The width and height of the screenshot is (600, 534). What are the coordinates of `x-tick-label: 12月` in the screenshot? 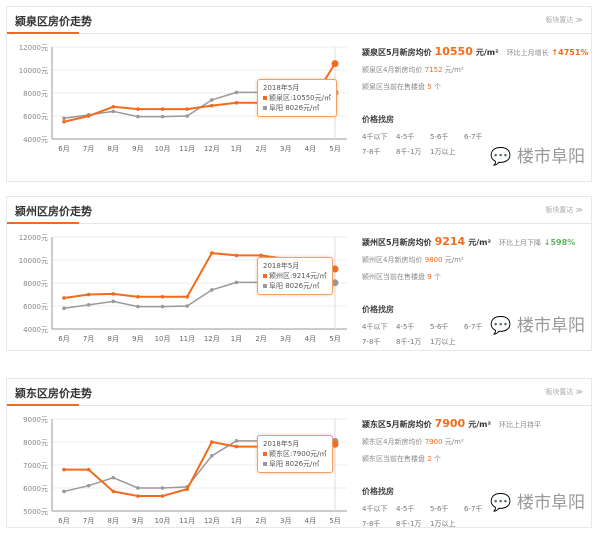 It's located at (212, 339).